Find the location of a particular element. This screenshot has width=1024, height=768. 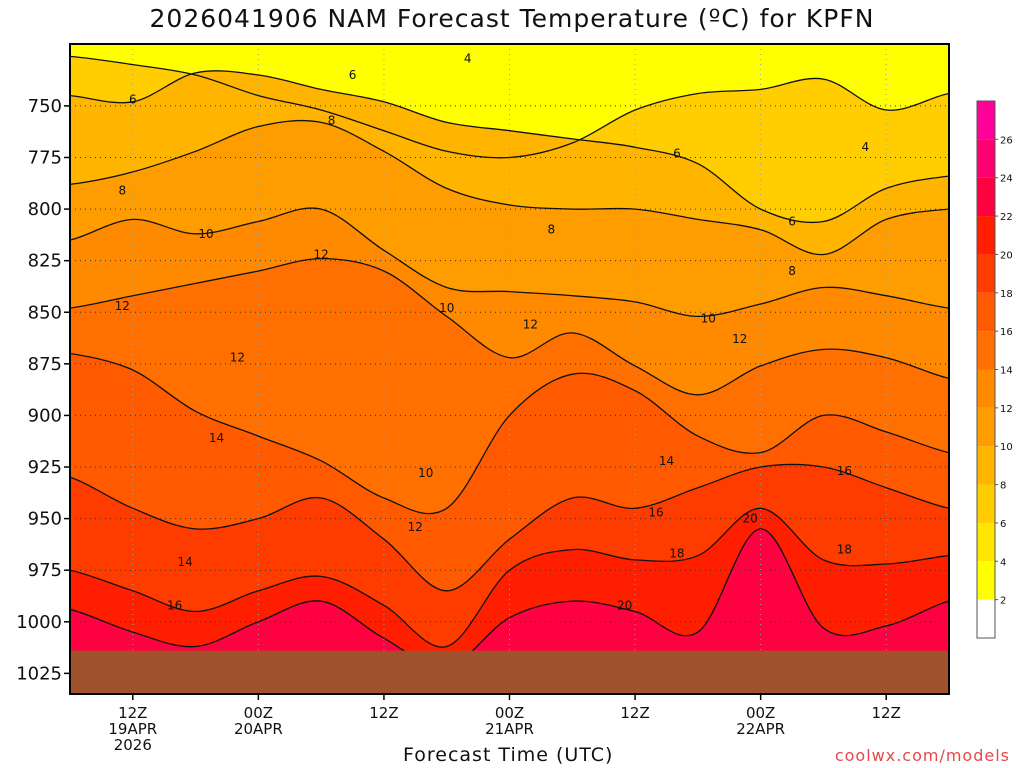

y-tick-label: 1025 is located at coordinates (39, 673).